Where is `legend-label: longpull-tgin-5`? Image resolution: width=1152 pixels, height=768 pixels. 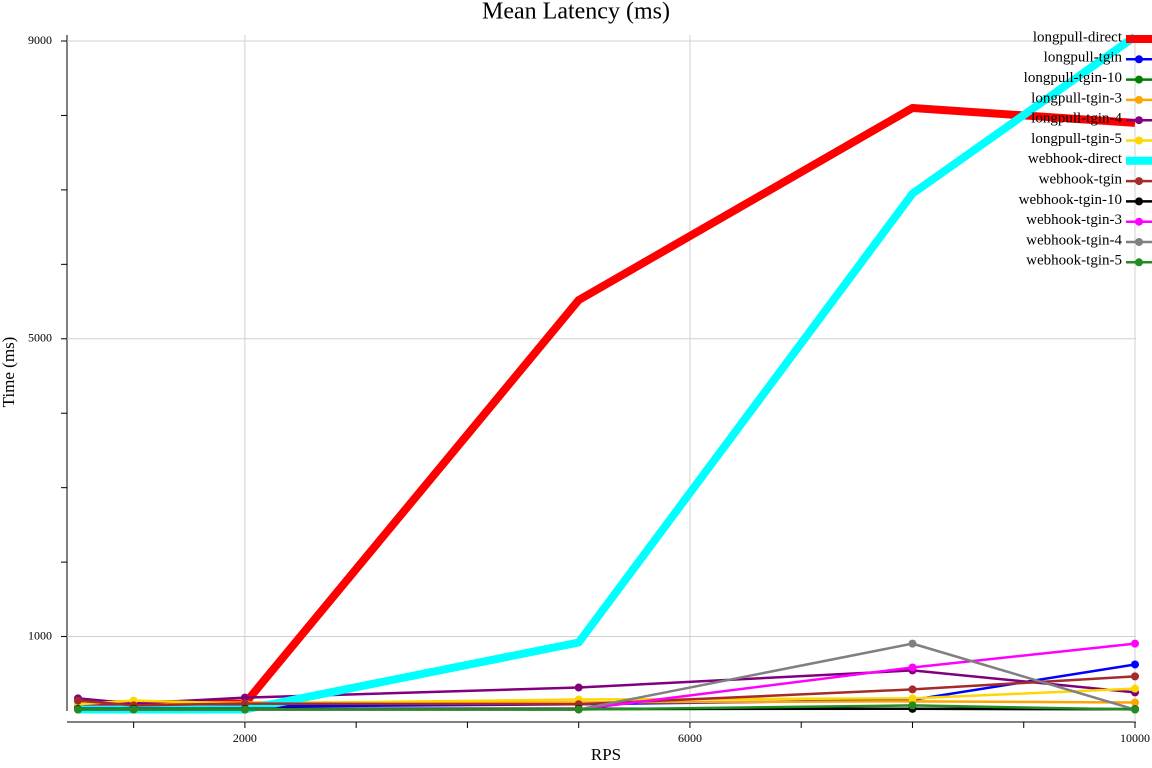 legend-label: longpull-tgin-5 is located at coordinates (1076, 139).